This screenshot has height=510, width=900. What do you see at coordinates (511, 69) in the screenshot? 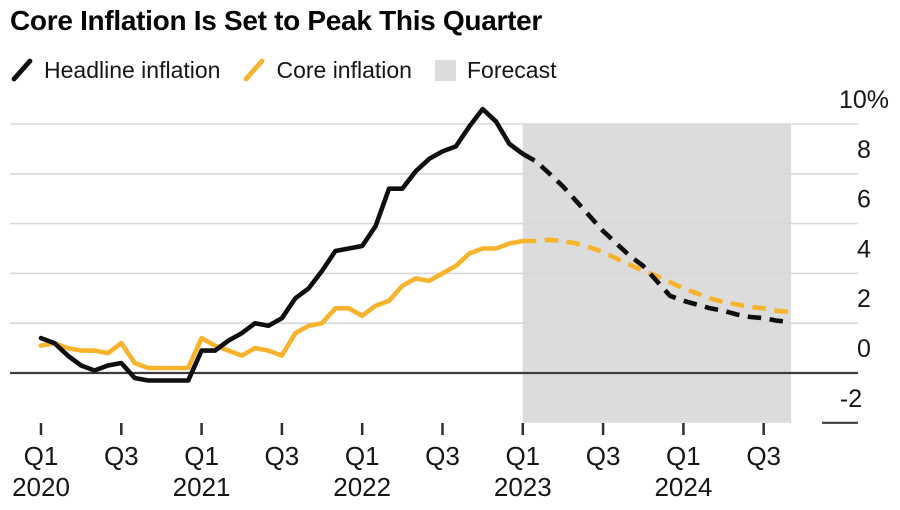
I see `legend-label-forecast: Forecast` at bounding box center [511, 69].